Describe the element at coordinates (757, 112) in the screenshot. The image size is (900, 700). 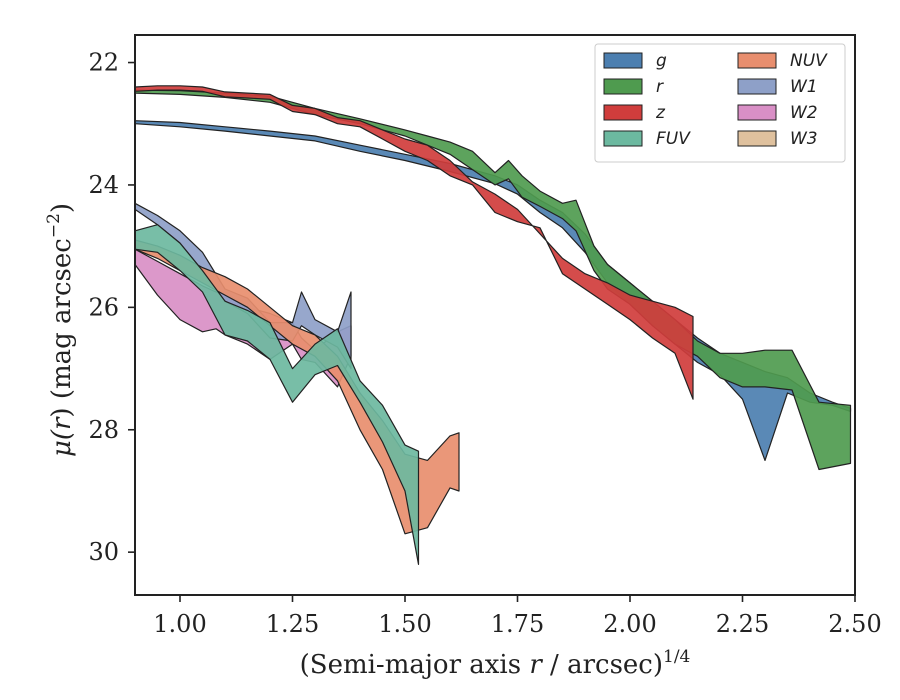
I see `legend-swatch-w2` at that location.